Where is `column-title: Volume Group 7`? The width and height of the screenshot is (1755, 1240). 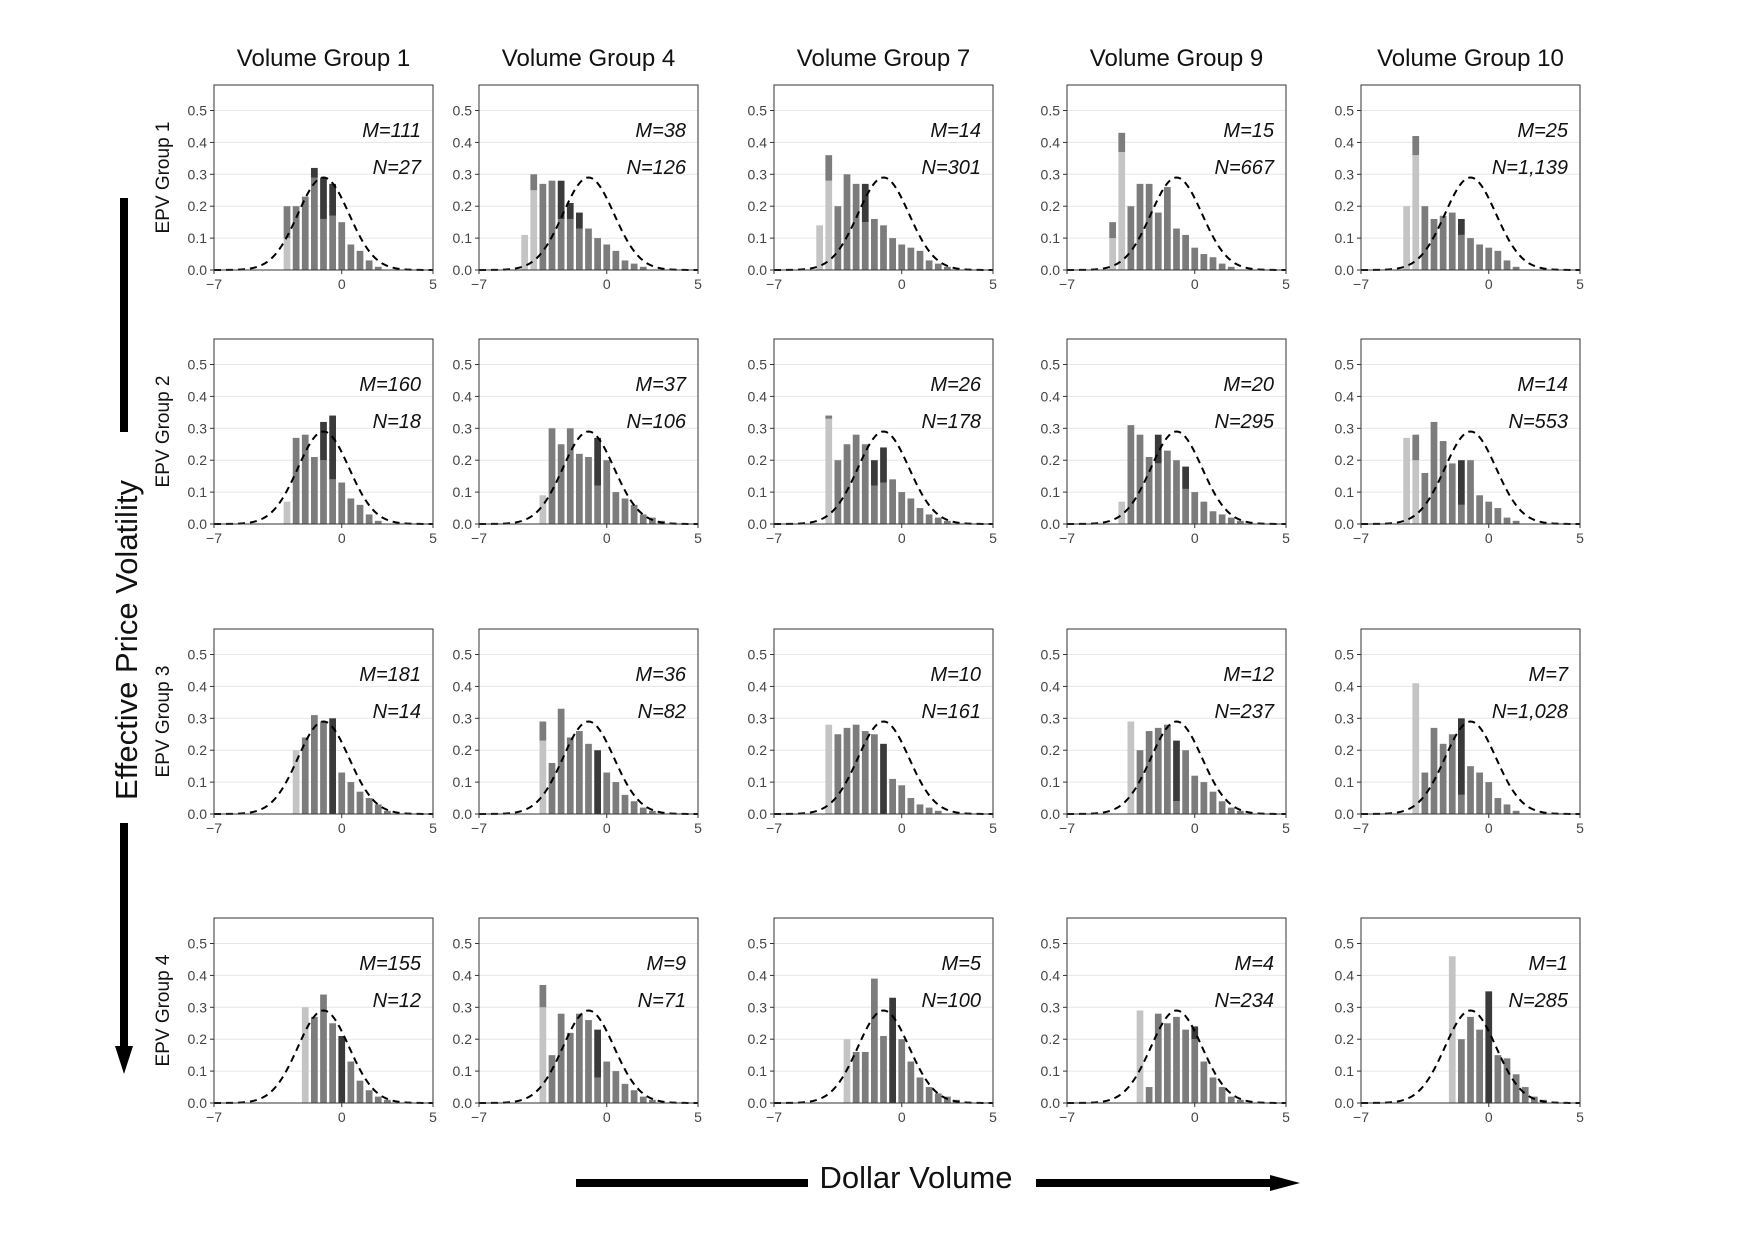 column-title: Volume Group 7 is located at coordinates (883, 58).